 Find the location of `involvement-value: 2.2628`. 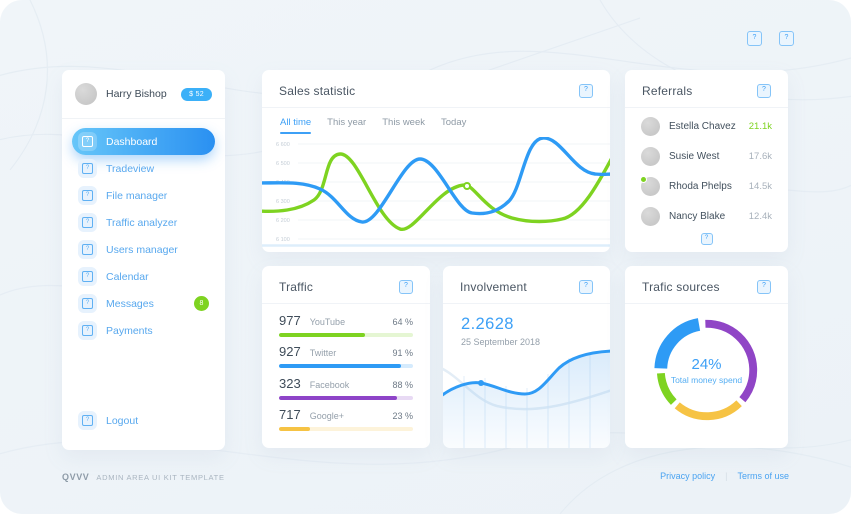

involvement-value: 2.2628 is located at coordinates (487, 324).